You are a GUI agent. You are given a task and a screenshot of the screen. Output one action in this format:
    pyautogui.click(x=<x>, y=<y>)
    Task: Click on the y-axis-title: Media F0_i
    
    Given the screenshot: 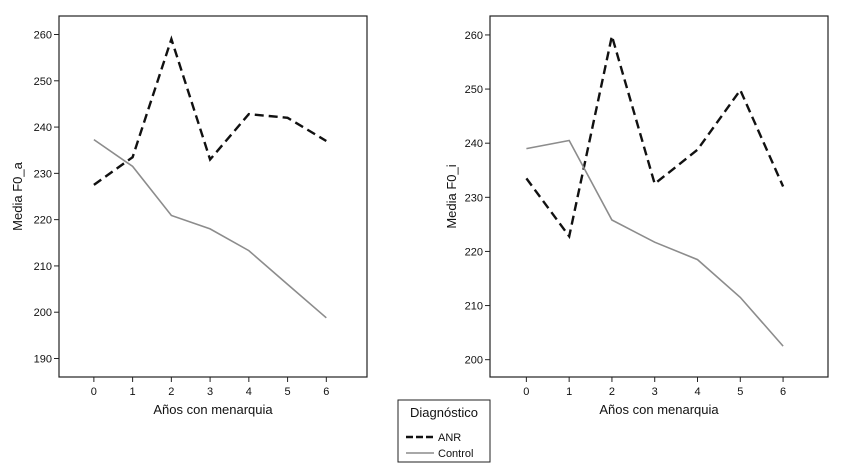 What is the action you would take?
    pyautogui.click(x=451, y=196)
    